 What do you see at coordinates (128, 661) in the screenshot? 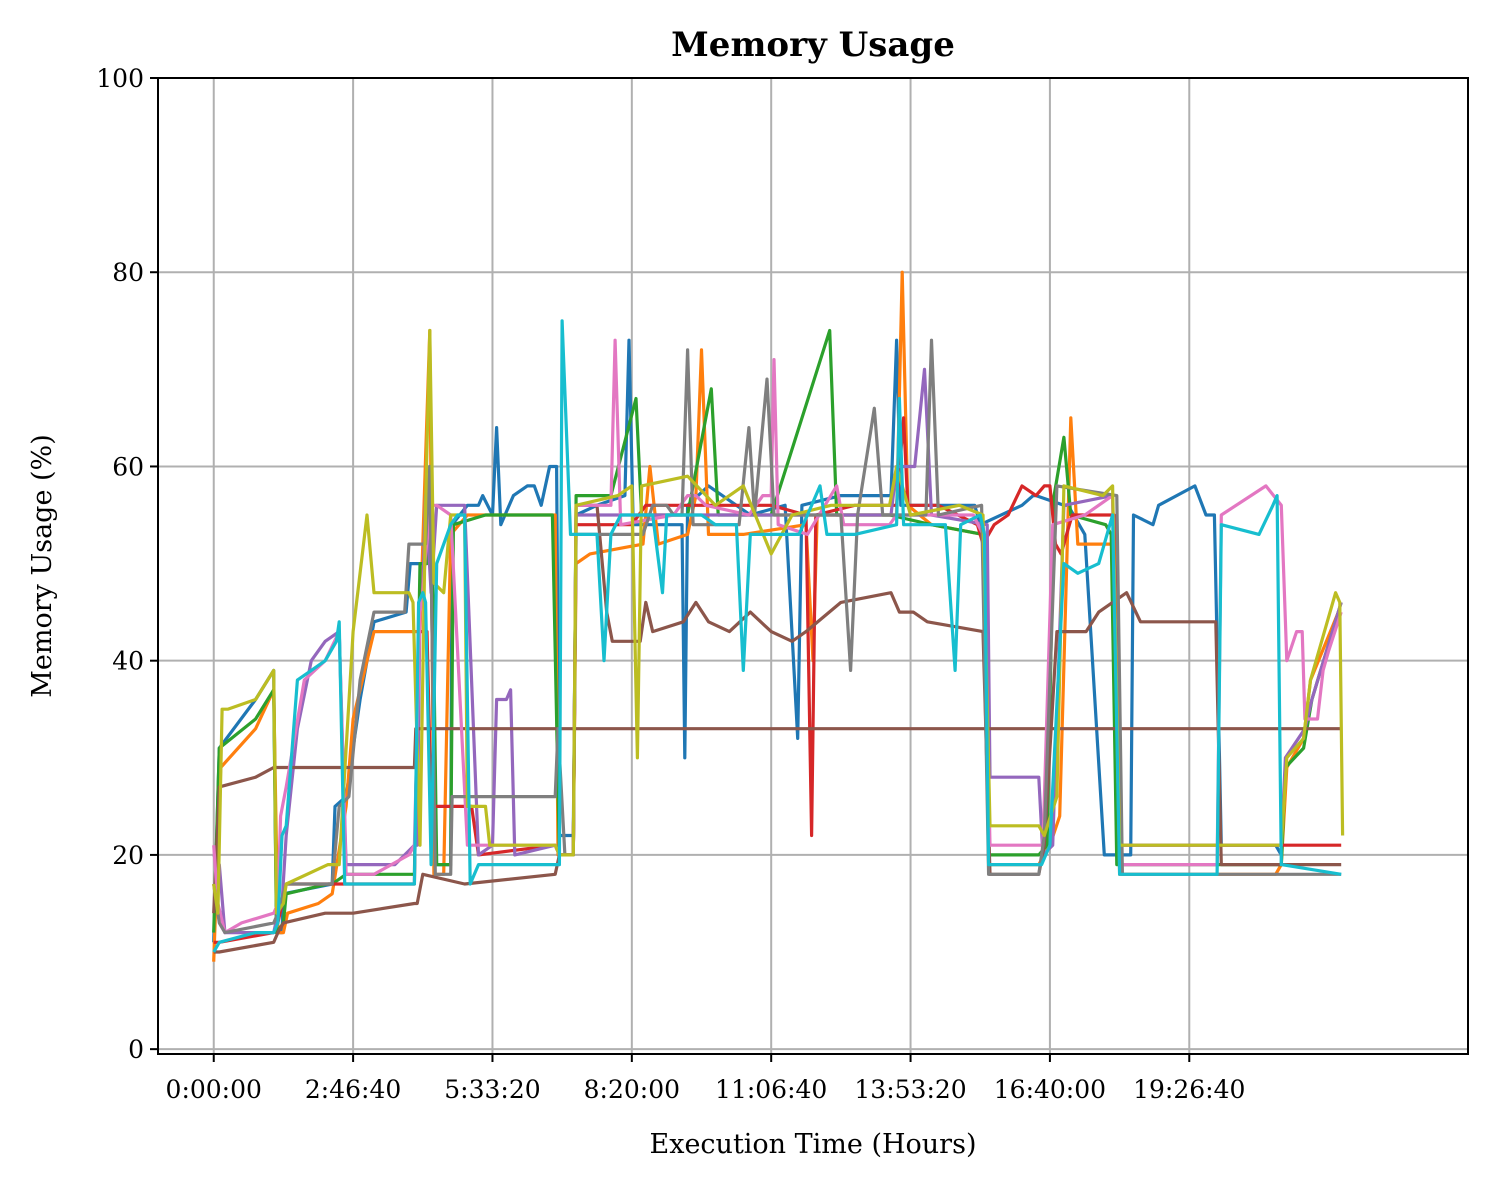
I see `y-tick-label: 40` at bounding box center [128, 661].